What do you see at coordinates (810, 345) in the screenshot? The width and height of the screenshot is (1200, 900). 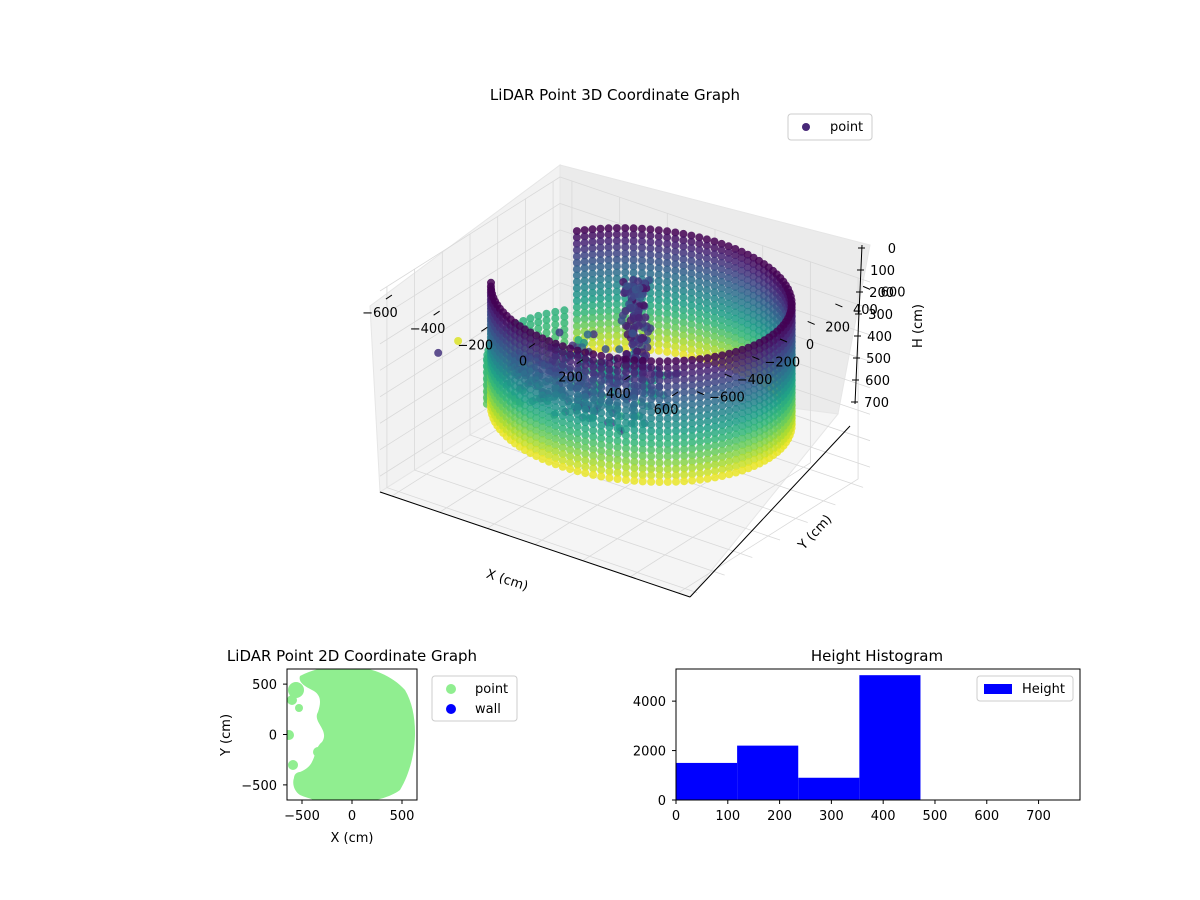 I see `y-tick-label-3d: 0` at bounding box center [810, 345].